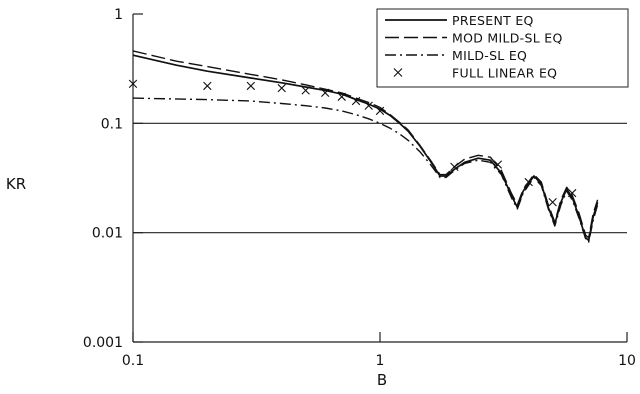  What do you see at coordinates (103, 343) in the screenshot?
I see `y-tick-label: 0.001` at bounding box center [103, 343].